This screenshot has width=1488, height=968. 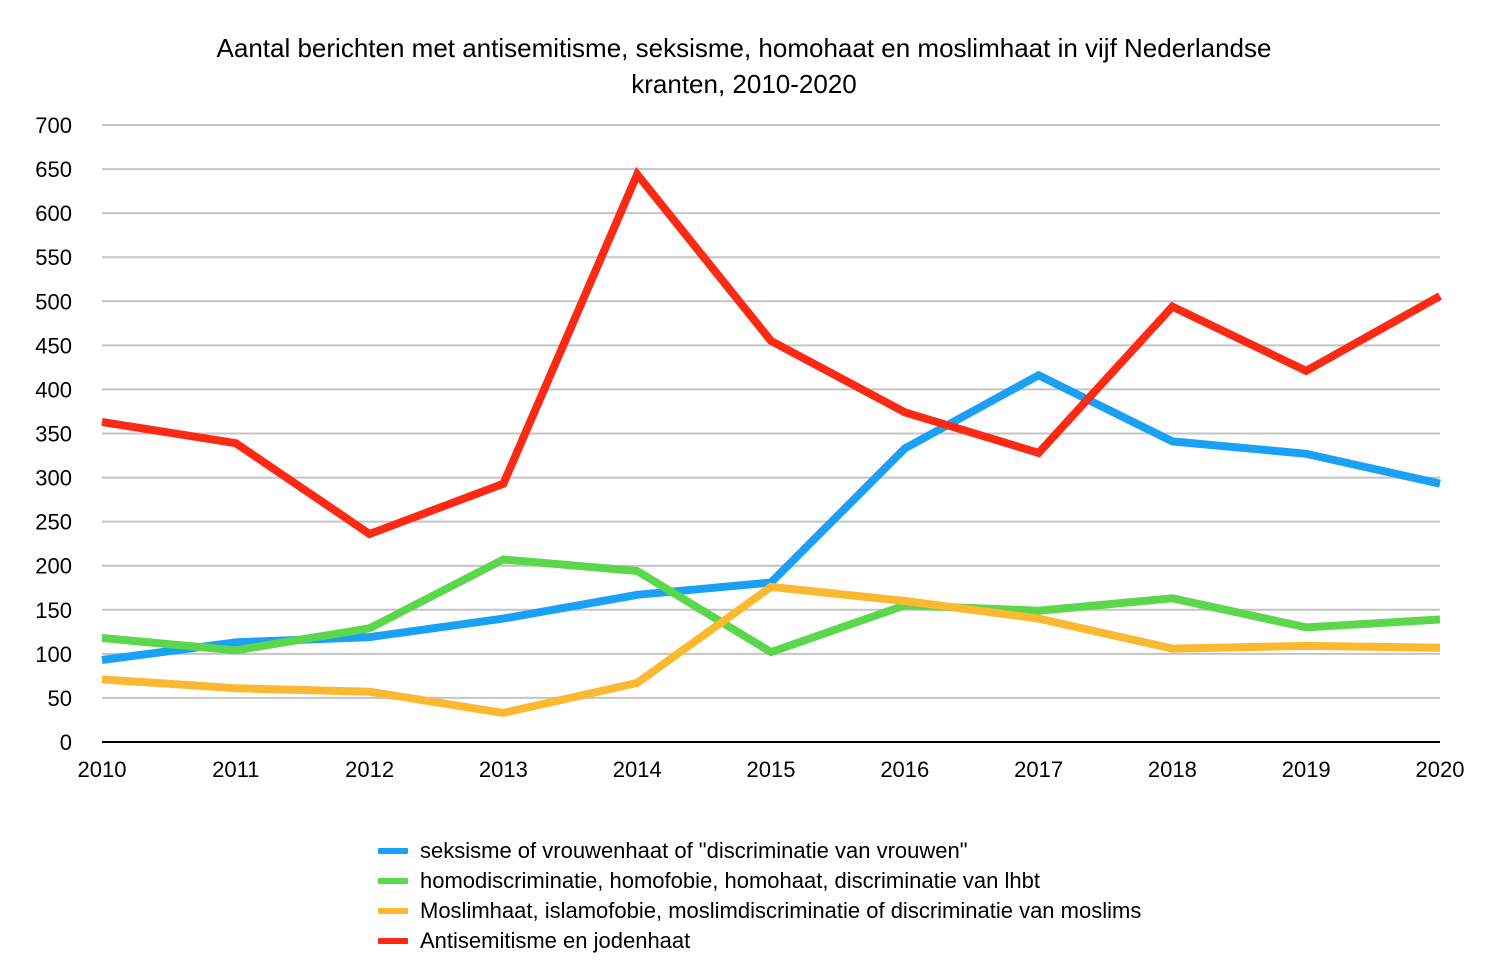 I want to click on y-tick-label: 200, so click(x=53, y=566).